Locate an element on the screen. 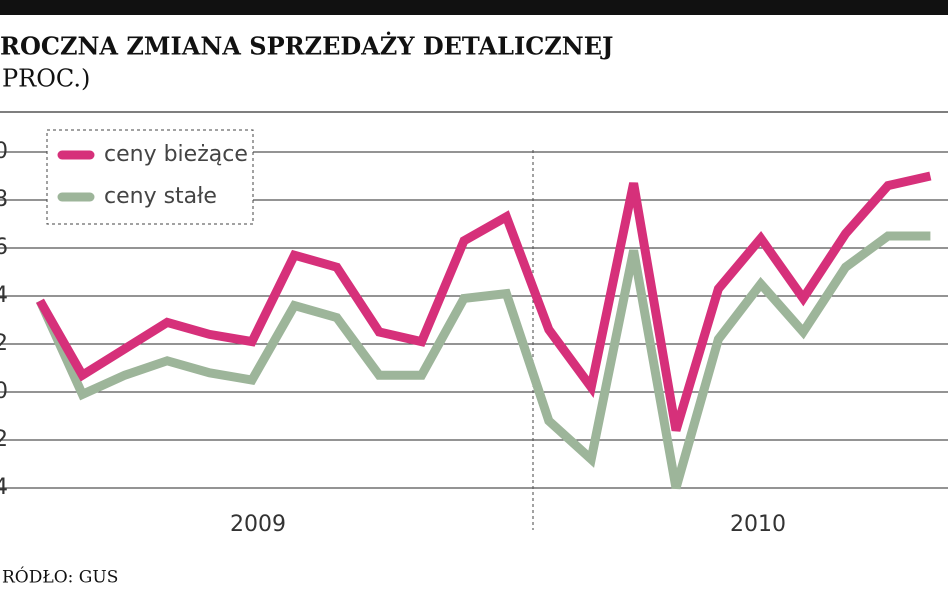 The width and height of the screenshot is (948, 593). y-tick-label: 0 is located at coordinates (4, 391).